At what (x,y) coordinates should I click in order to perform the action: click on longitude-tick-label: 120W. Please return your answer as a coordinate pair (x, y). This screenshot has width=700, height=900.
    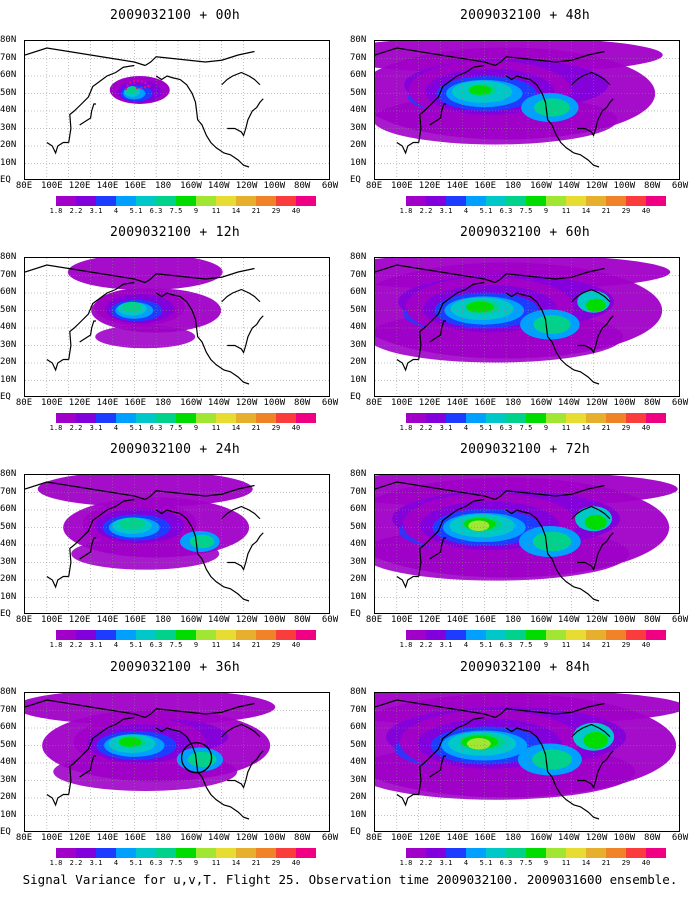
    Looking at the image, I should click on (246, 186).